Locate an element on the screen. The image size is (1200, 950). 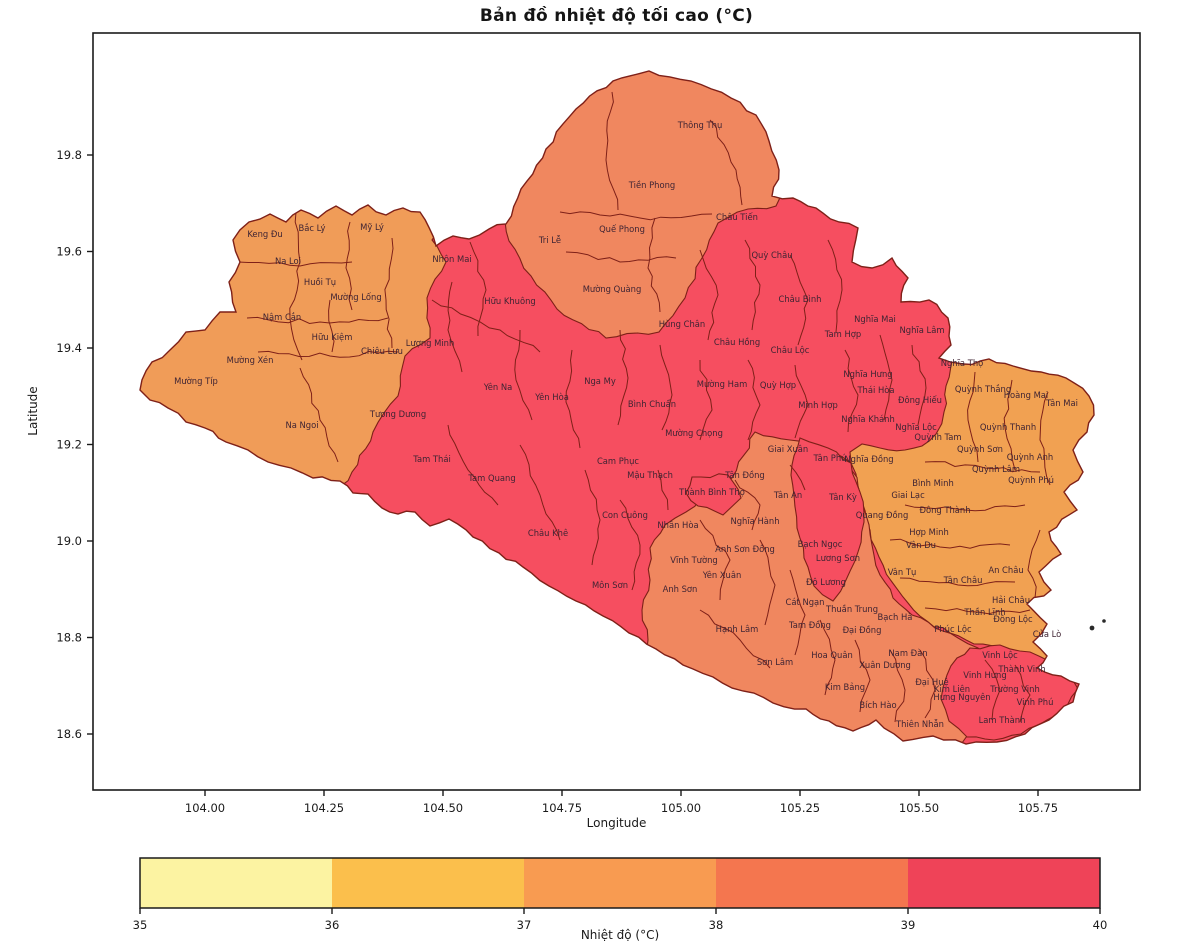
region-label: Bắc Lý is located at coordinates (312, 228).